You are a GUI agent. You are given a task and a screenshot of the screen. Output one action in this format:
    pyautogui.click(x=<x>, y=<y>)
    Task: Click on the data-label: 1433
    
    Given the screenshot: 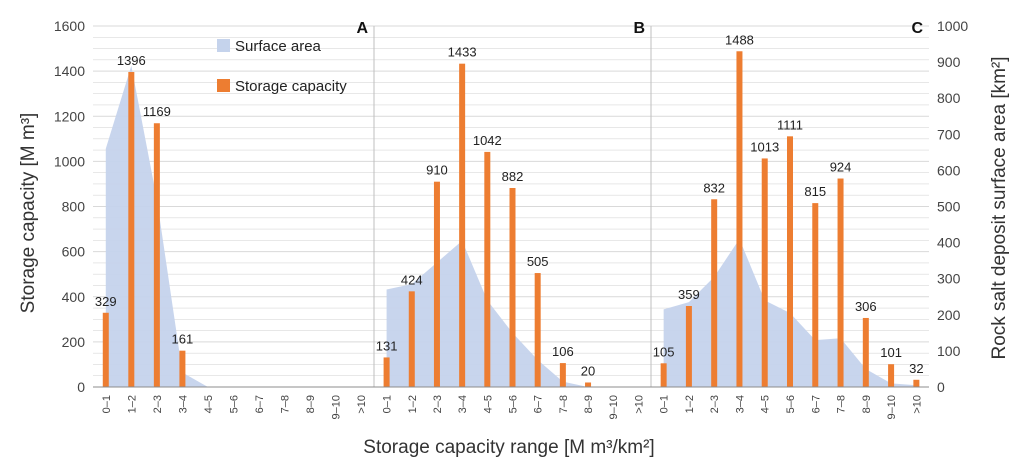 What is the action you would take?
    pyautogui.click(x=462, y=52)
    